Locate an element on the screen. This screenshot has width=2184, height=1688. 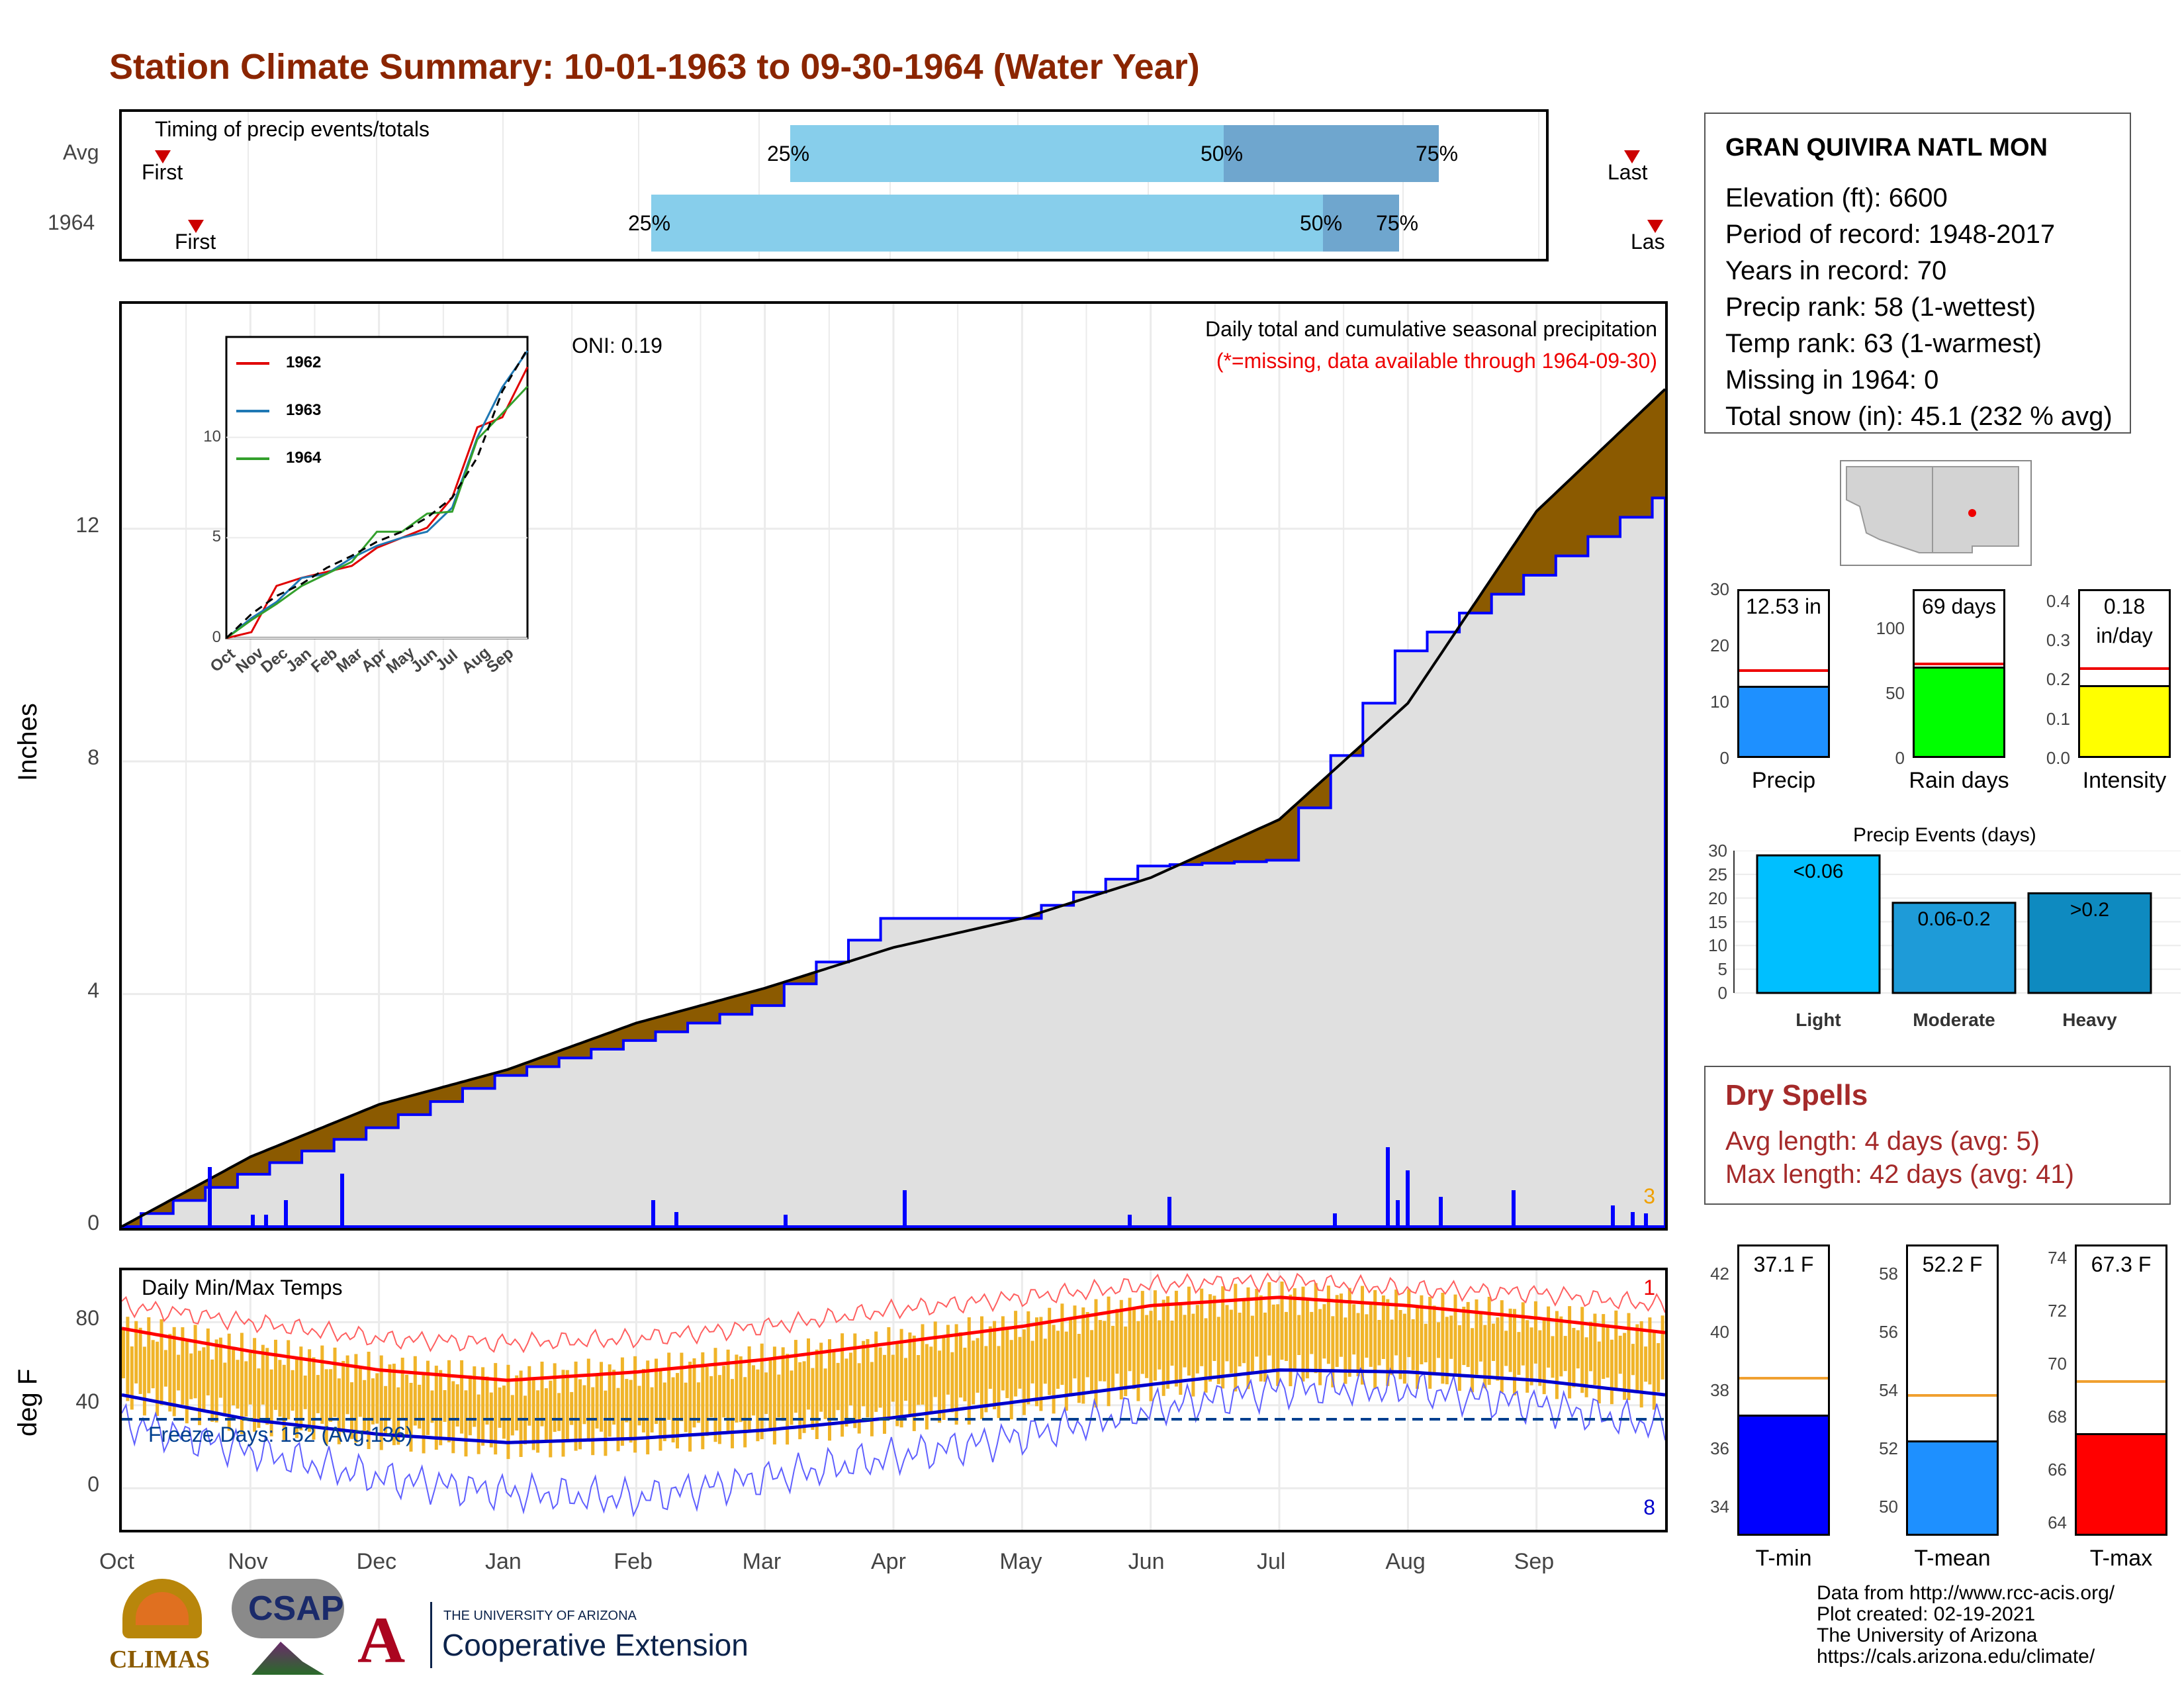
footer-url: https://cals.arizona.edu/climate/ is located at coordinates (1956, 1656).